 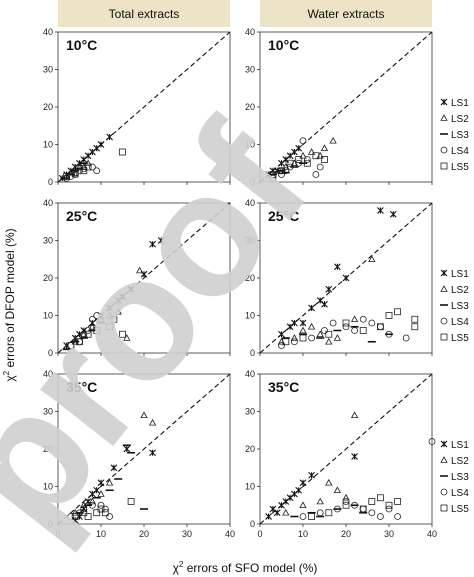 I want to click on x-tick-label: 40, so click(x=432, y=534).